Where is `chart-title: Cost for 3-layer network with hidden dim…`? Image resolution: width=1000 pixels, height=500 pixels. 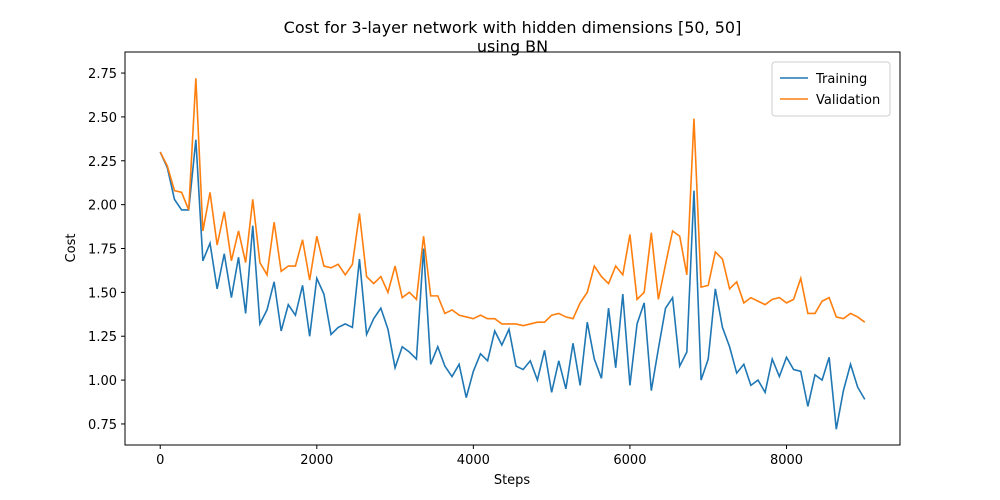 chart-title: Cost for 3-layer network with hidden dim… is located at coordinates (512, 37).